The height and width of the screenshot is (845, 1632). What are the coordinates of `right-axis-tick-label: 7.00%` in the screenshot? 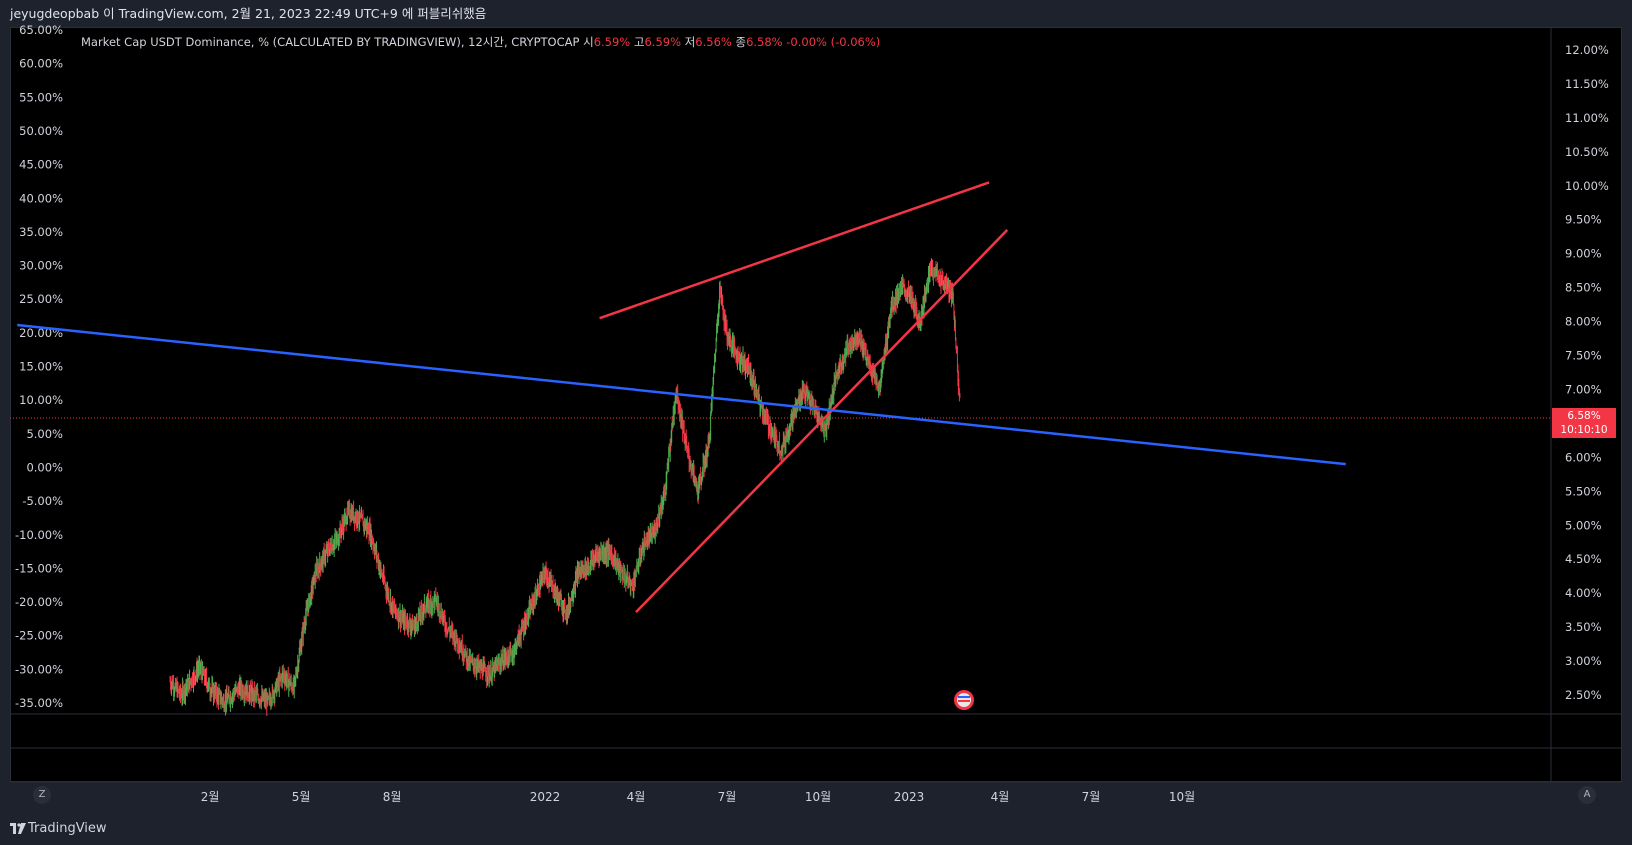 It's located at (1583, 389).